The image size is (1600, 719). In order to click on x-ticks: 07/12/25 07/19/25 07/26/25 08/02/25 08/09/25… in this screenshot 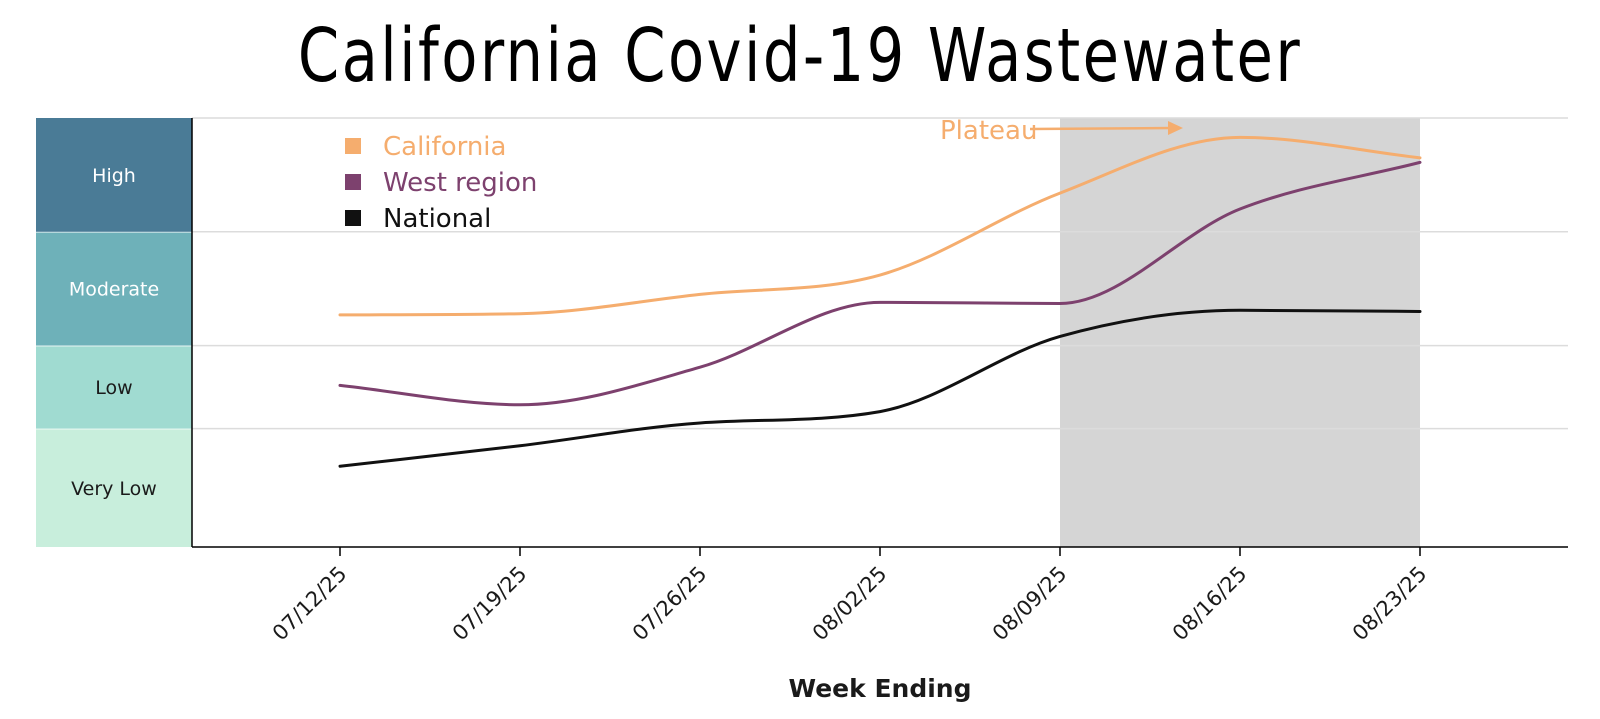, I will do `click(850, 596)`.